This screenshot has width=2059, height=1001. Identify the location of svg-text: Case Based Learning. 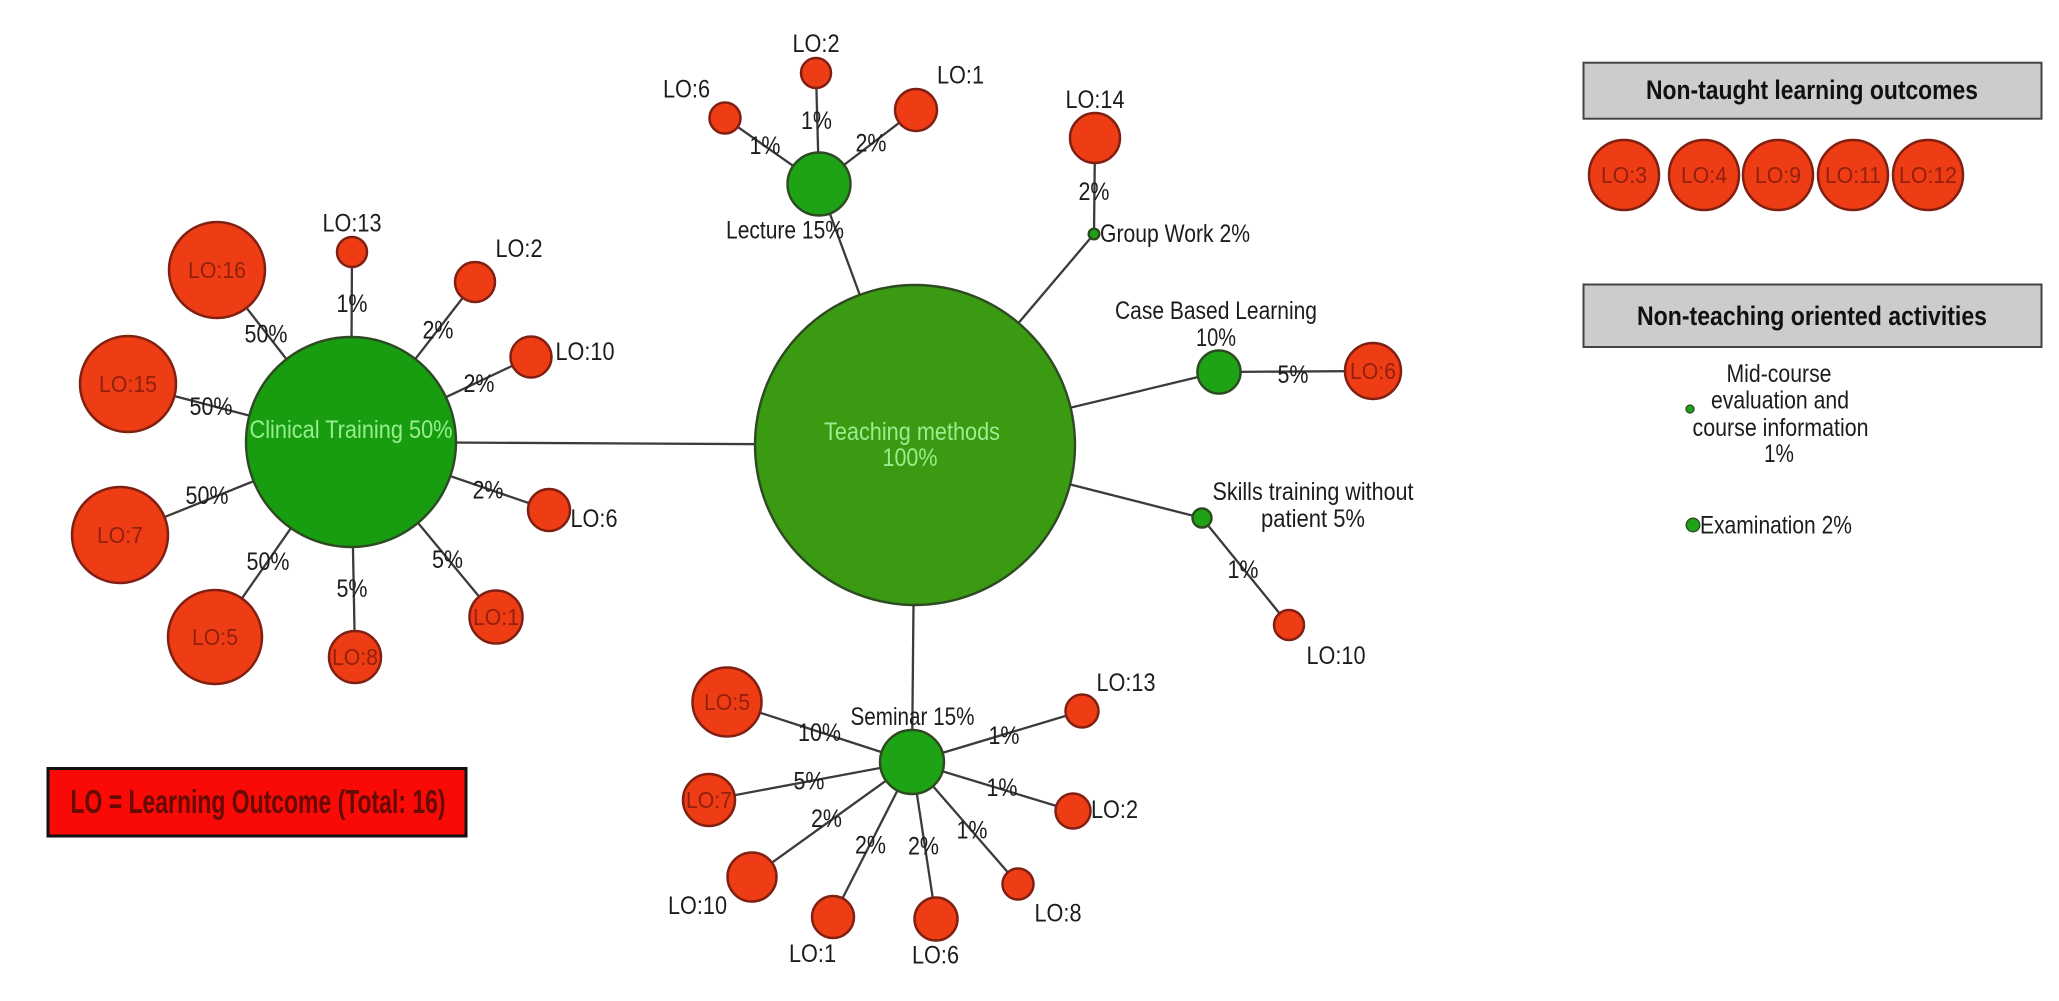
(1216, 311).